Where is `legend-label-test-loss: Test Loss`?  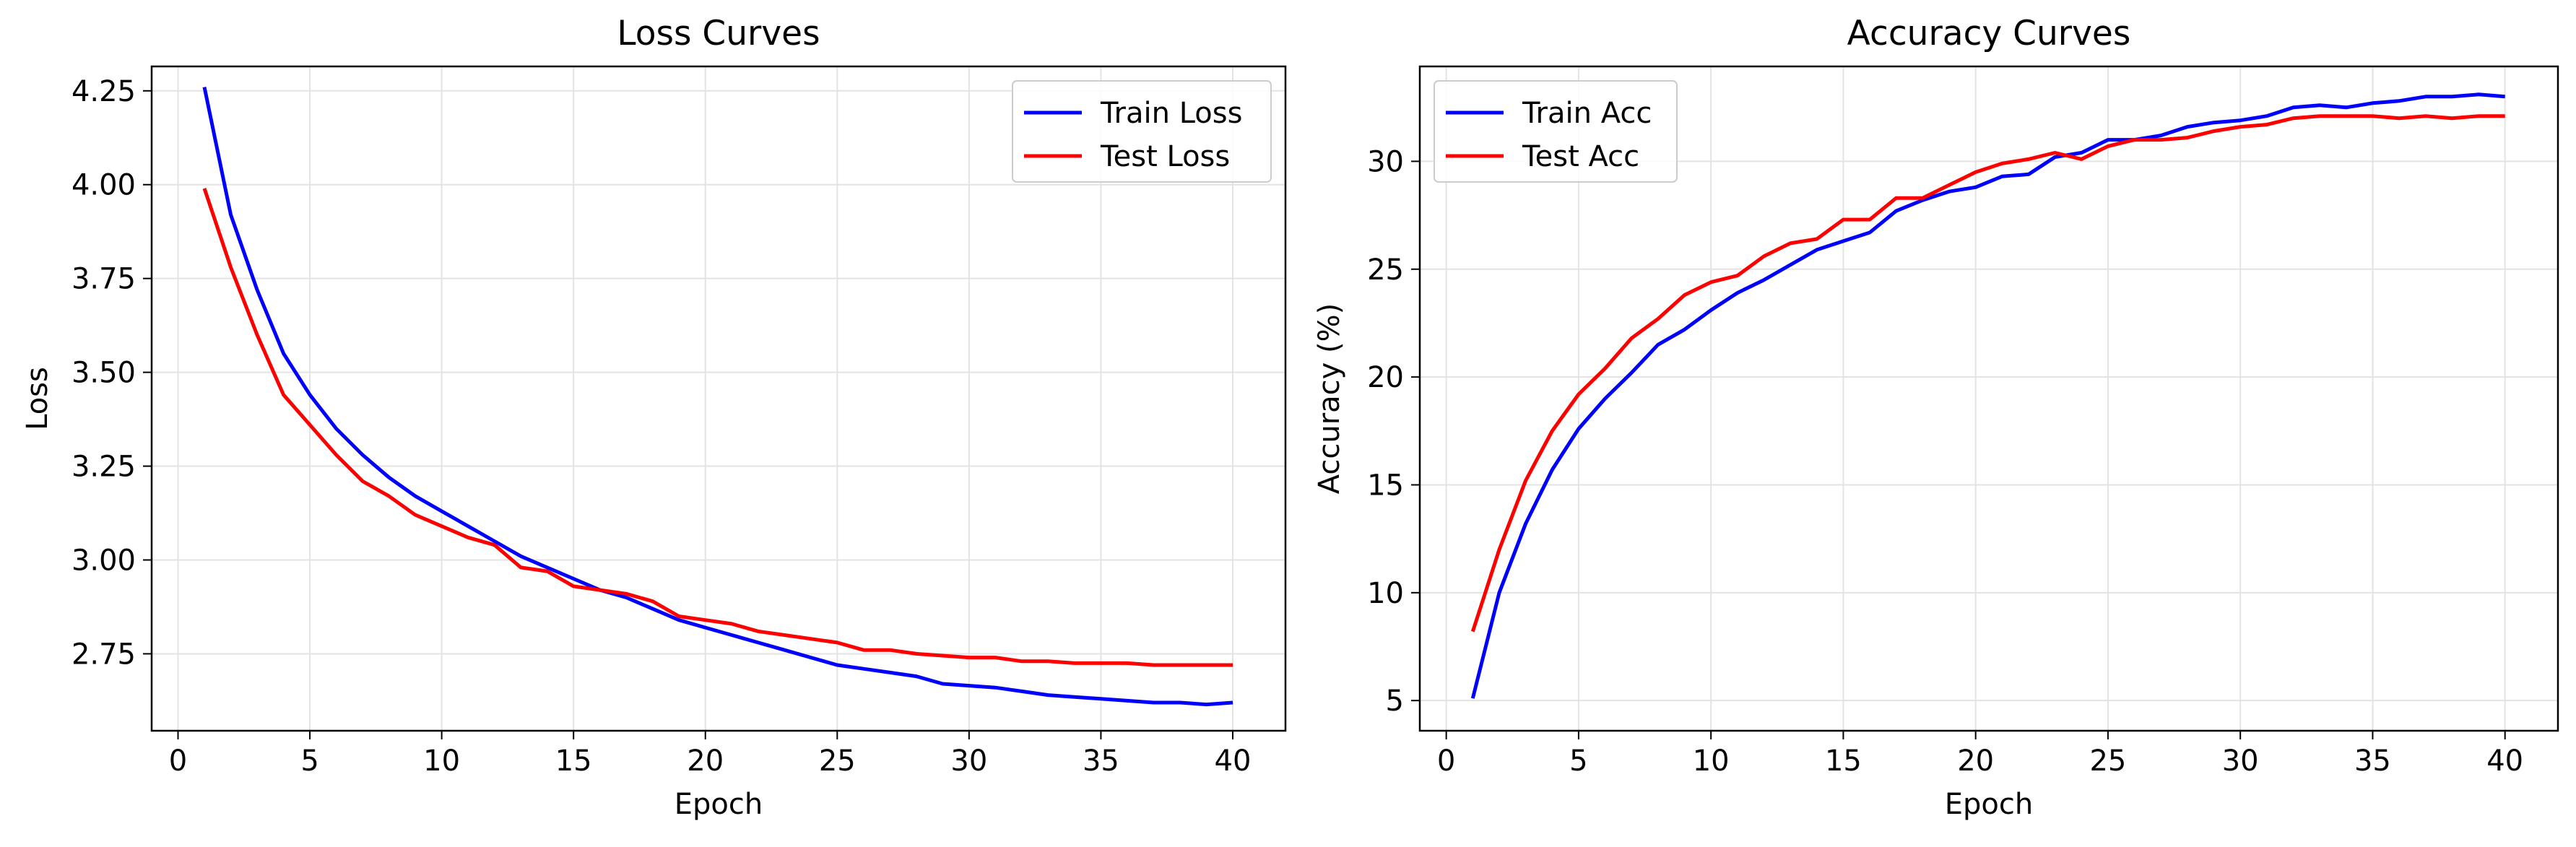
legend-label-test-loss: Test Loss is located at coordinates (1165, 156).